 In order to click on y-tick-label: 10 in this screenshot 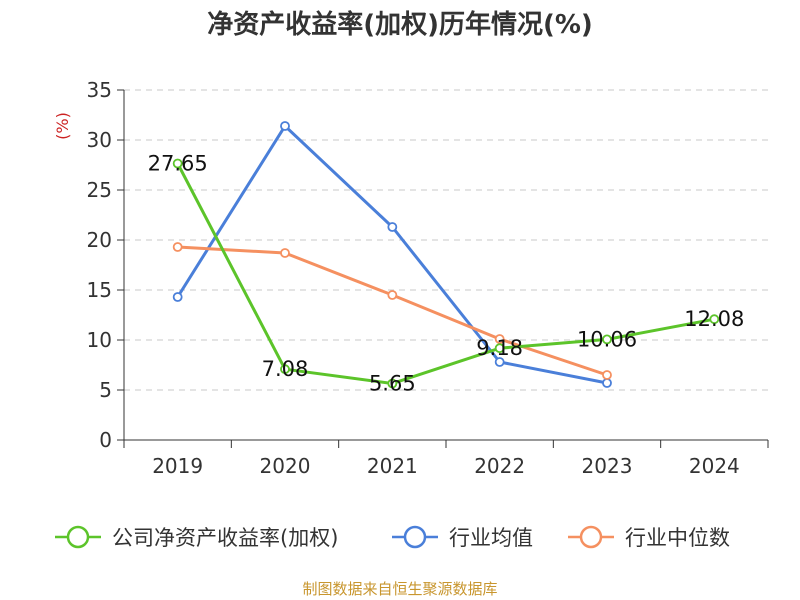, I will do `click(99, 340)`.